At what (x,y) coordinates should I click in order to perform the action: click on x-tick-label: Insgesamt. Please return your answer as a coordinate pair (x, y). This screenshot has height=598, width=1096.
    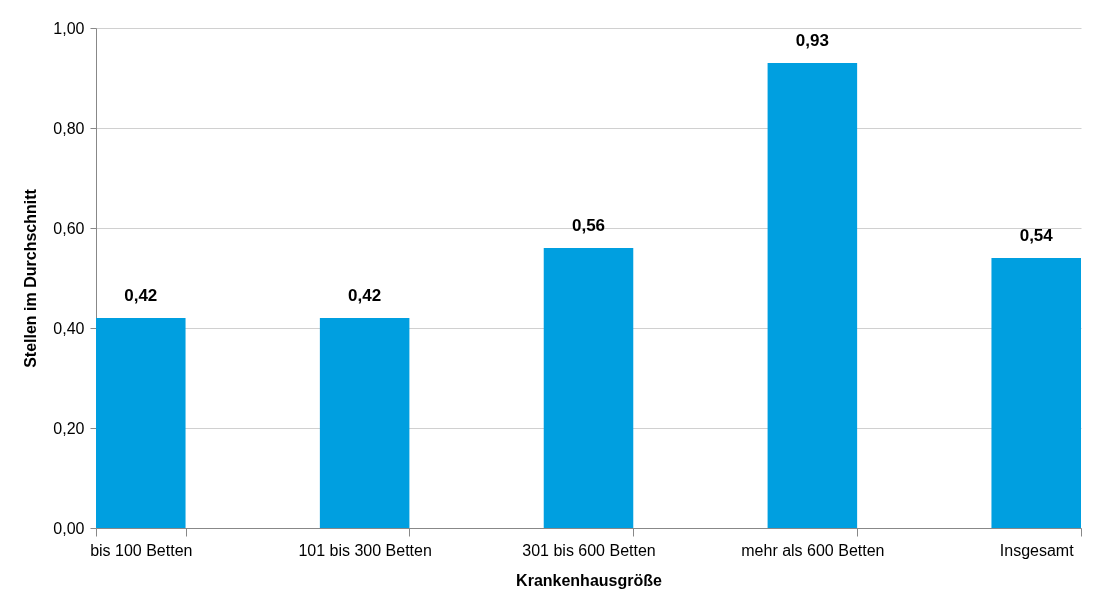
    Looking at the image, I should click on (1037, 550).